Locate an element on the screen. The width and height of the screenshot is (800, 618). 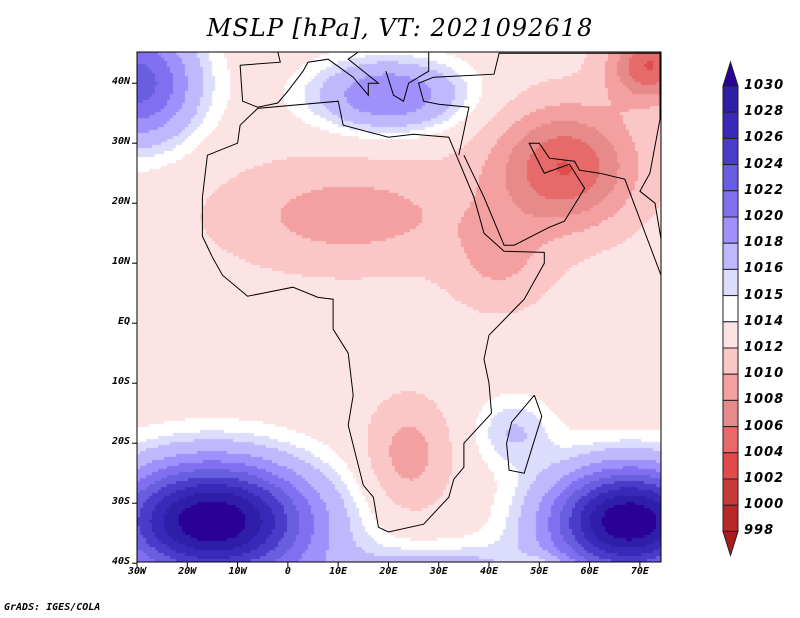
y-tick-label: 20S is located at coordinates (120, 442).